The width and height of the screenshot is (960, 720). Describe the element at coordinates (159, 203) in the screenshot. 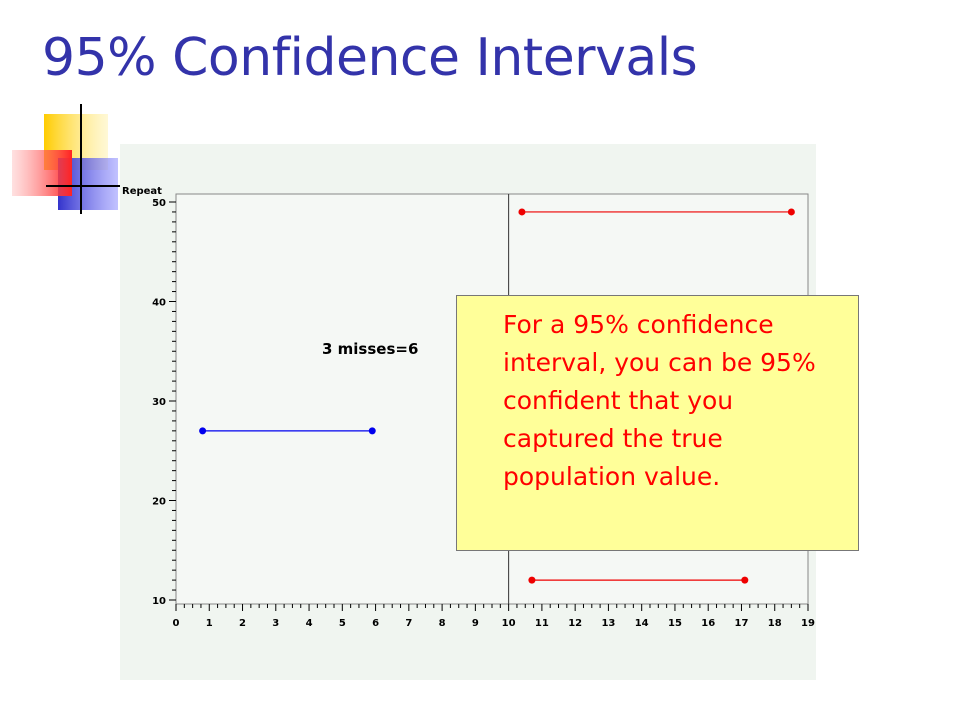

I see `y-tick-label: 50` at that location.